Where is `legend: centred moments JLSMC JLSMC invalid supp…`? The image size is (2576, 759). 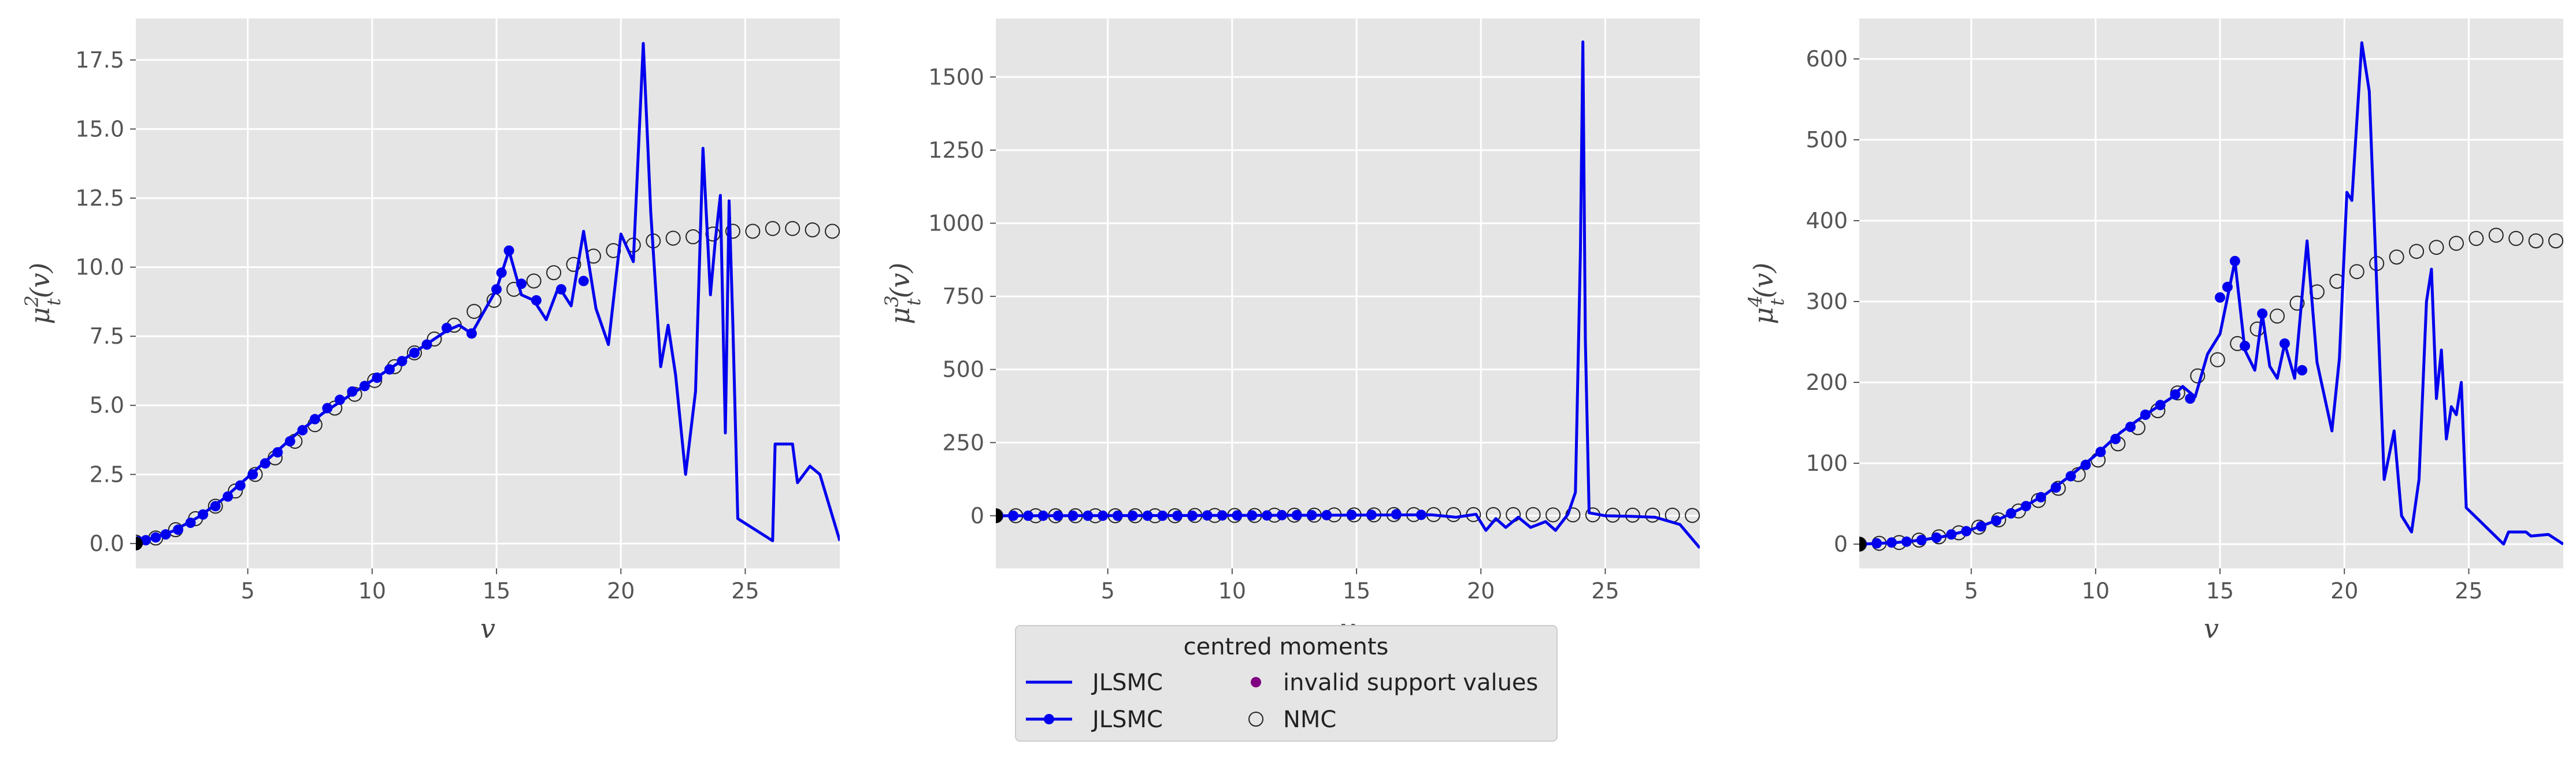 legend: centred moments JLSMC JLSMC invalid supp… is located at coordinates (1287, 683).